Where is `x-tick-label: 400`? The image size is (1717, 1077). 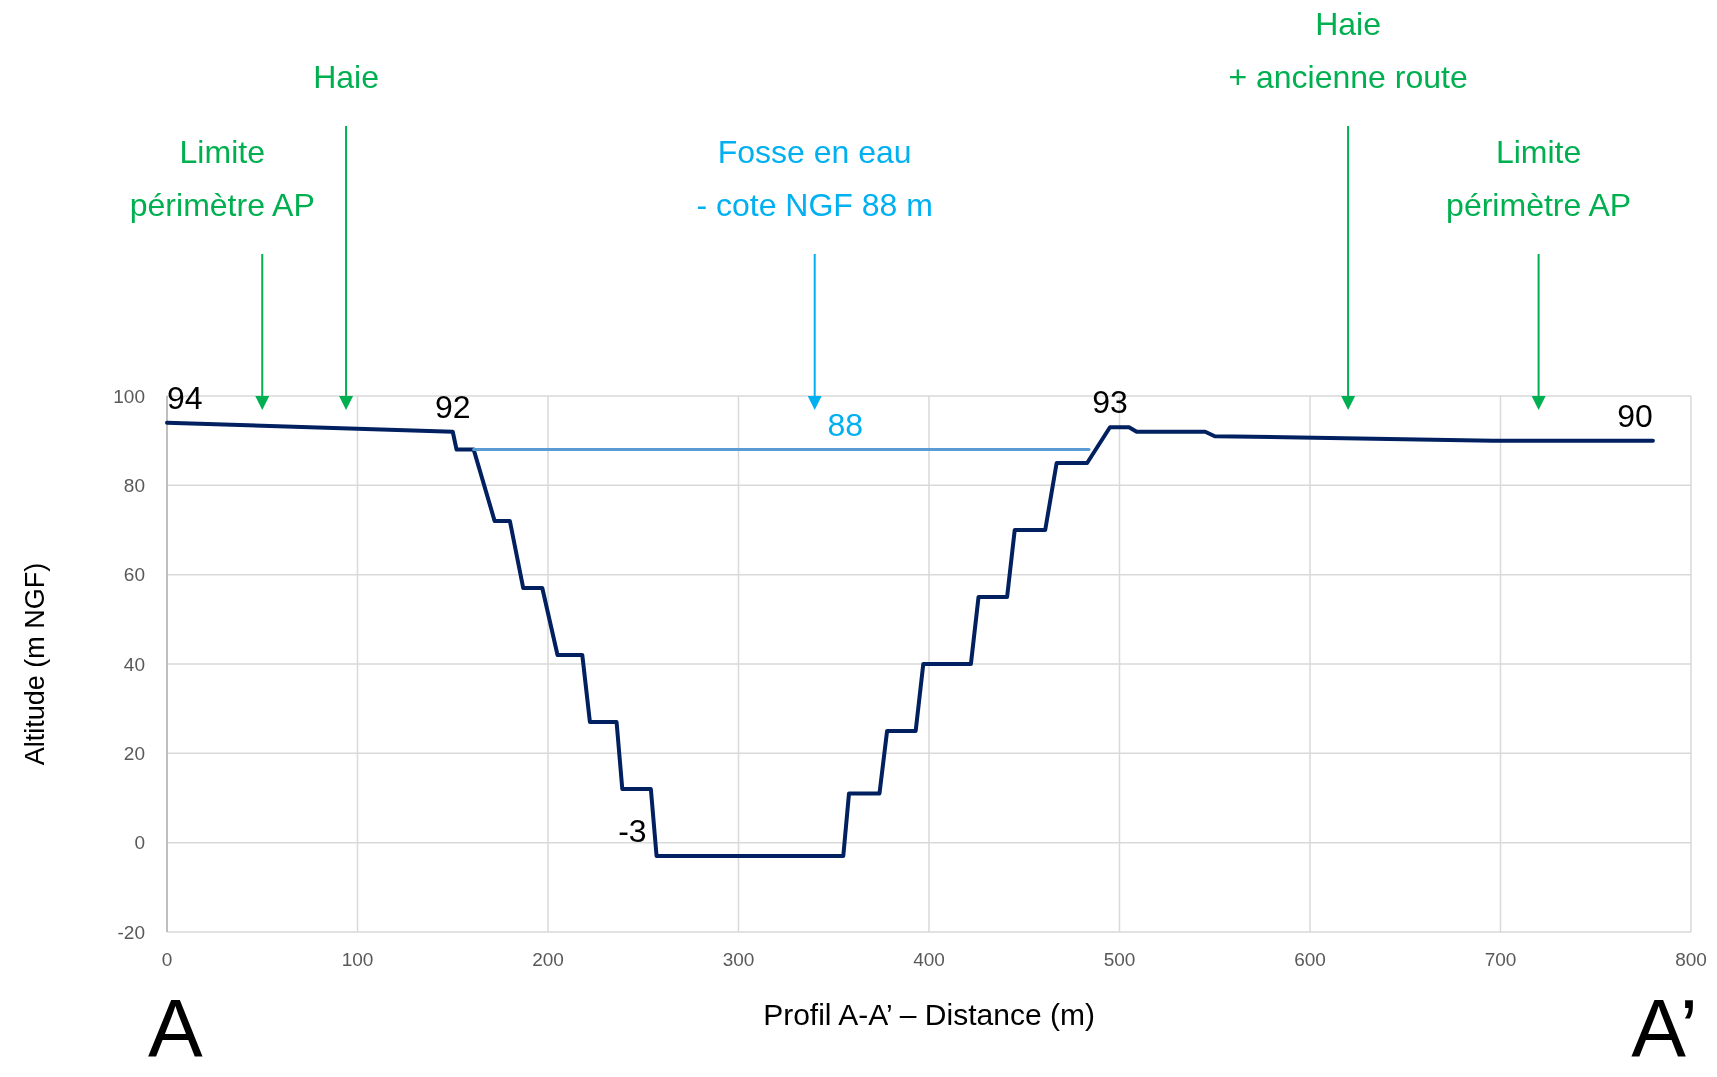
x-tick-label: 400 is located at coordinates (929, 959).